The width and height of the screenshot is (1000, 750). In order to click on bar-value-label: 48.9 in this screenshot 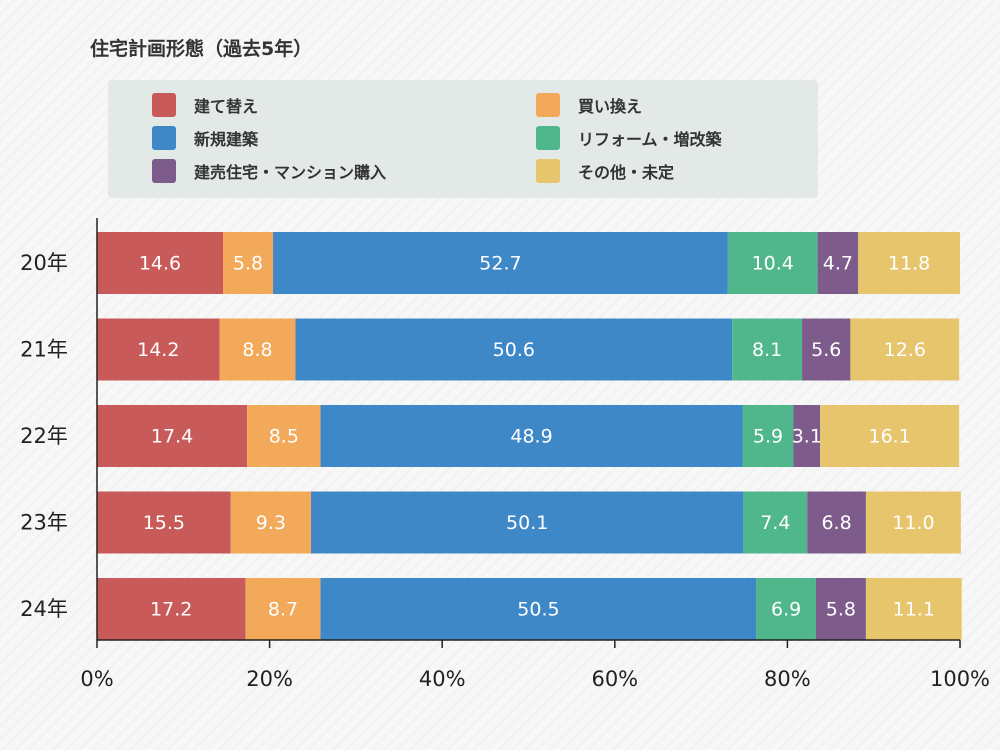, I will do `click(531, 437)`.